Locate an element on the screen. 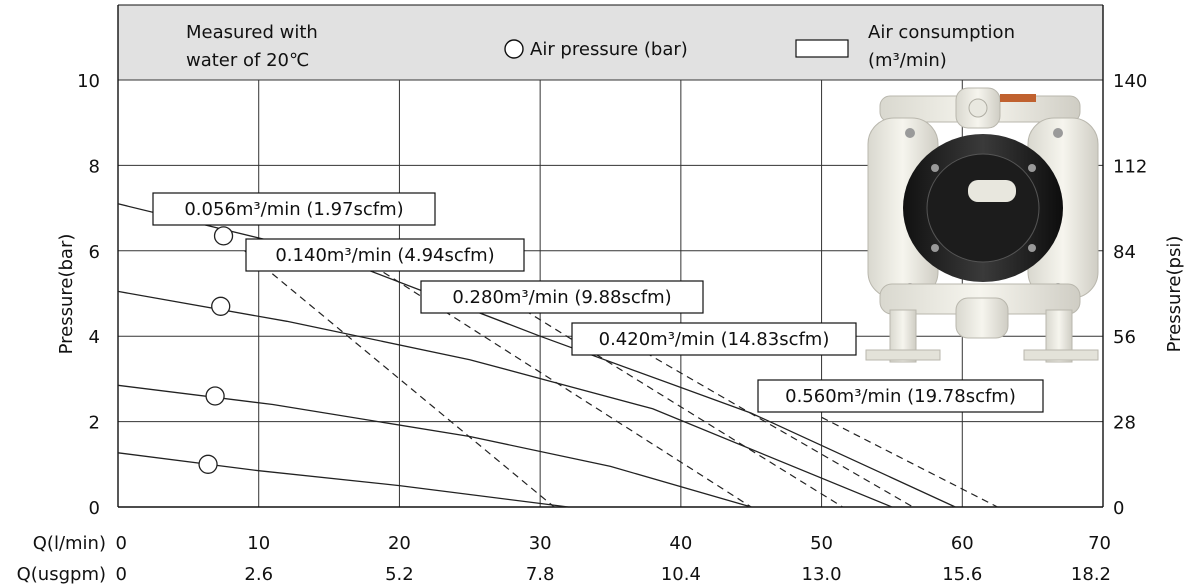 The image size is (1193, 588). x-tick-label: 40 is located at coordinates (680, 543).